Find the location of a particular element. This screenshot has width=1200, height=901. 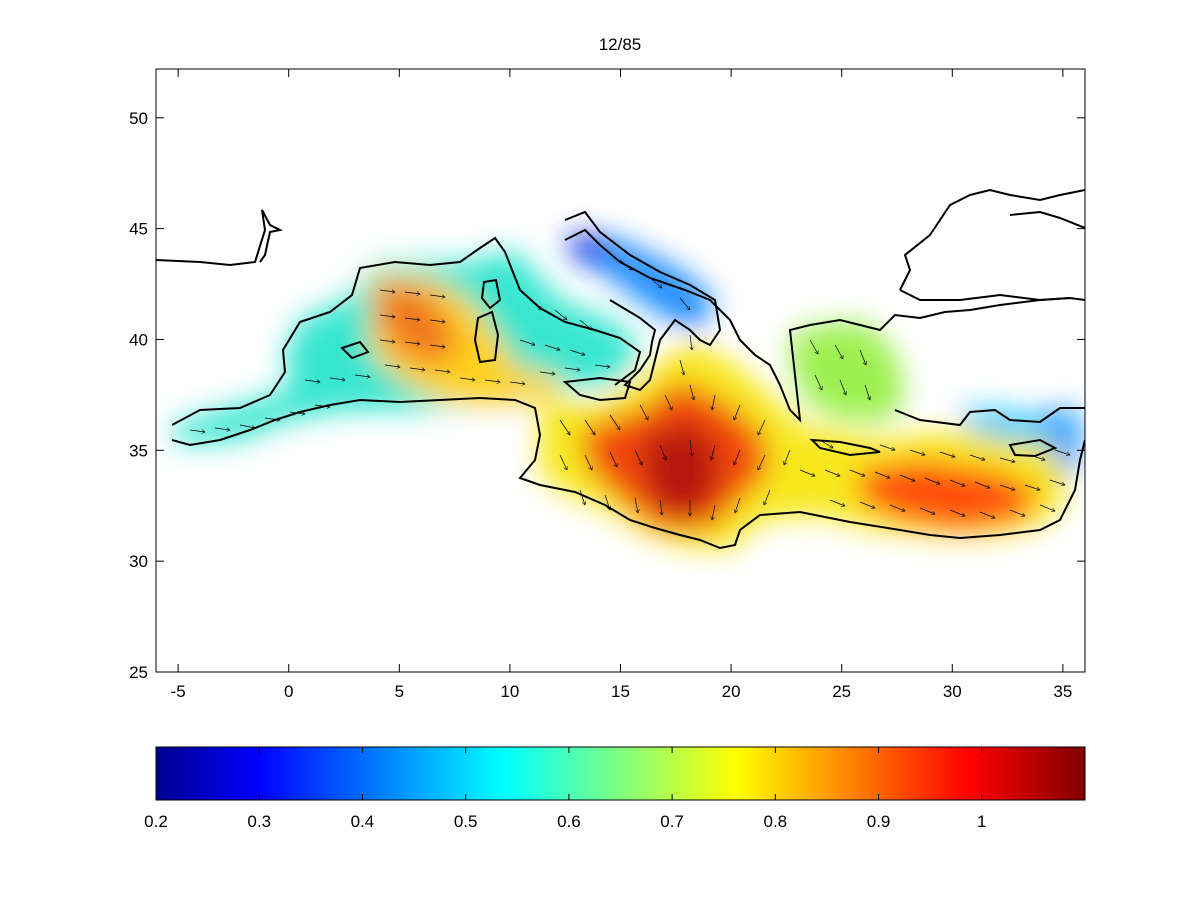

coastline-black-sea is located at coordinates (992, 245).